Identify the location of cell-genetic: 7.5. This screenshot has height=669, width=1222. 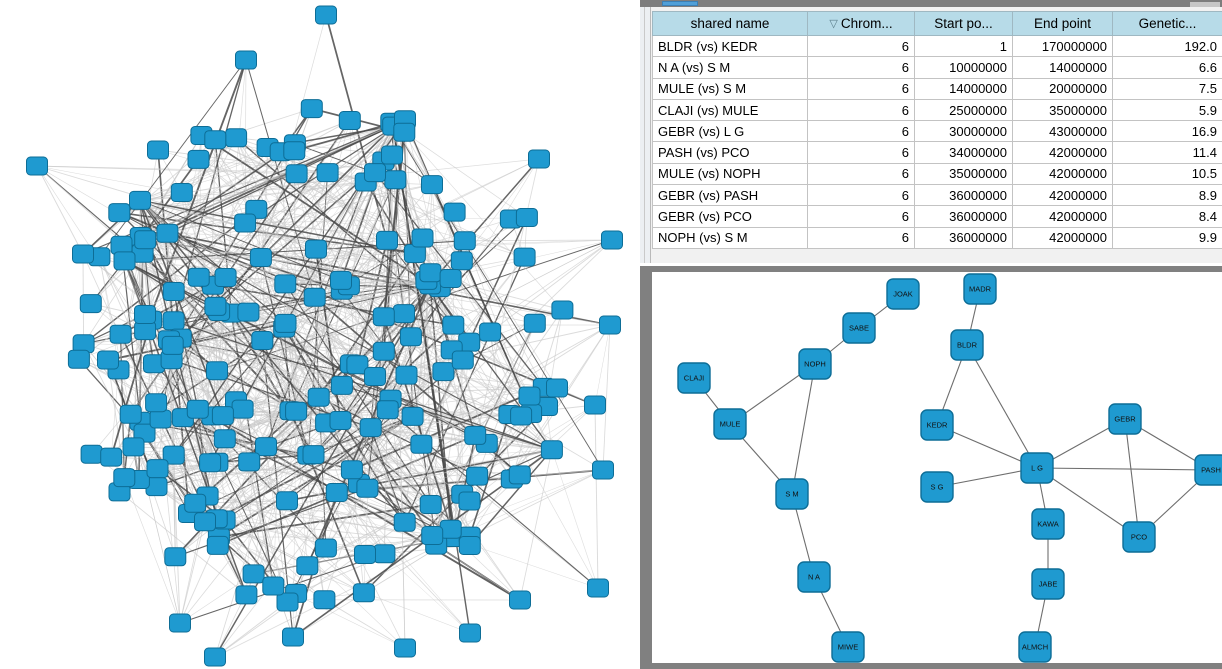
(1167, 88).